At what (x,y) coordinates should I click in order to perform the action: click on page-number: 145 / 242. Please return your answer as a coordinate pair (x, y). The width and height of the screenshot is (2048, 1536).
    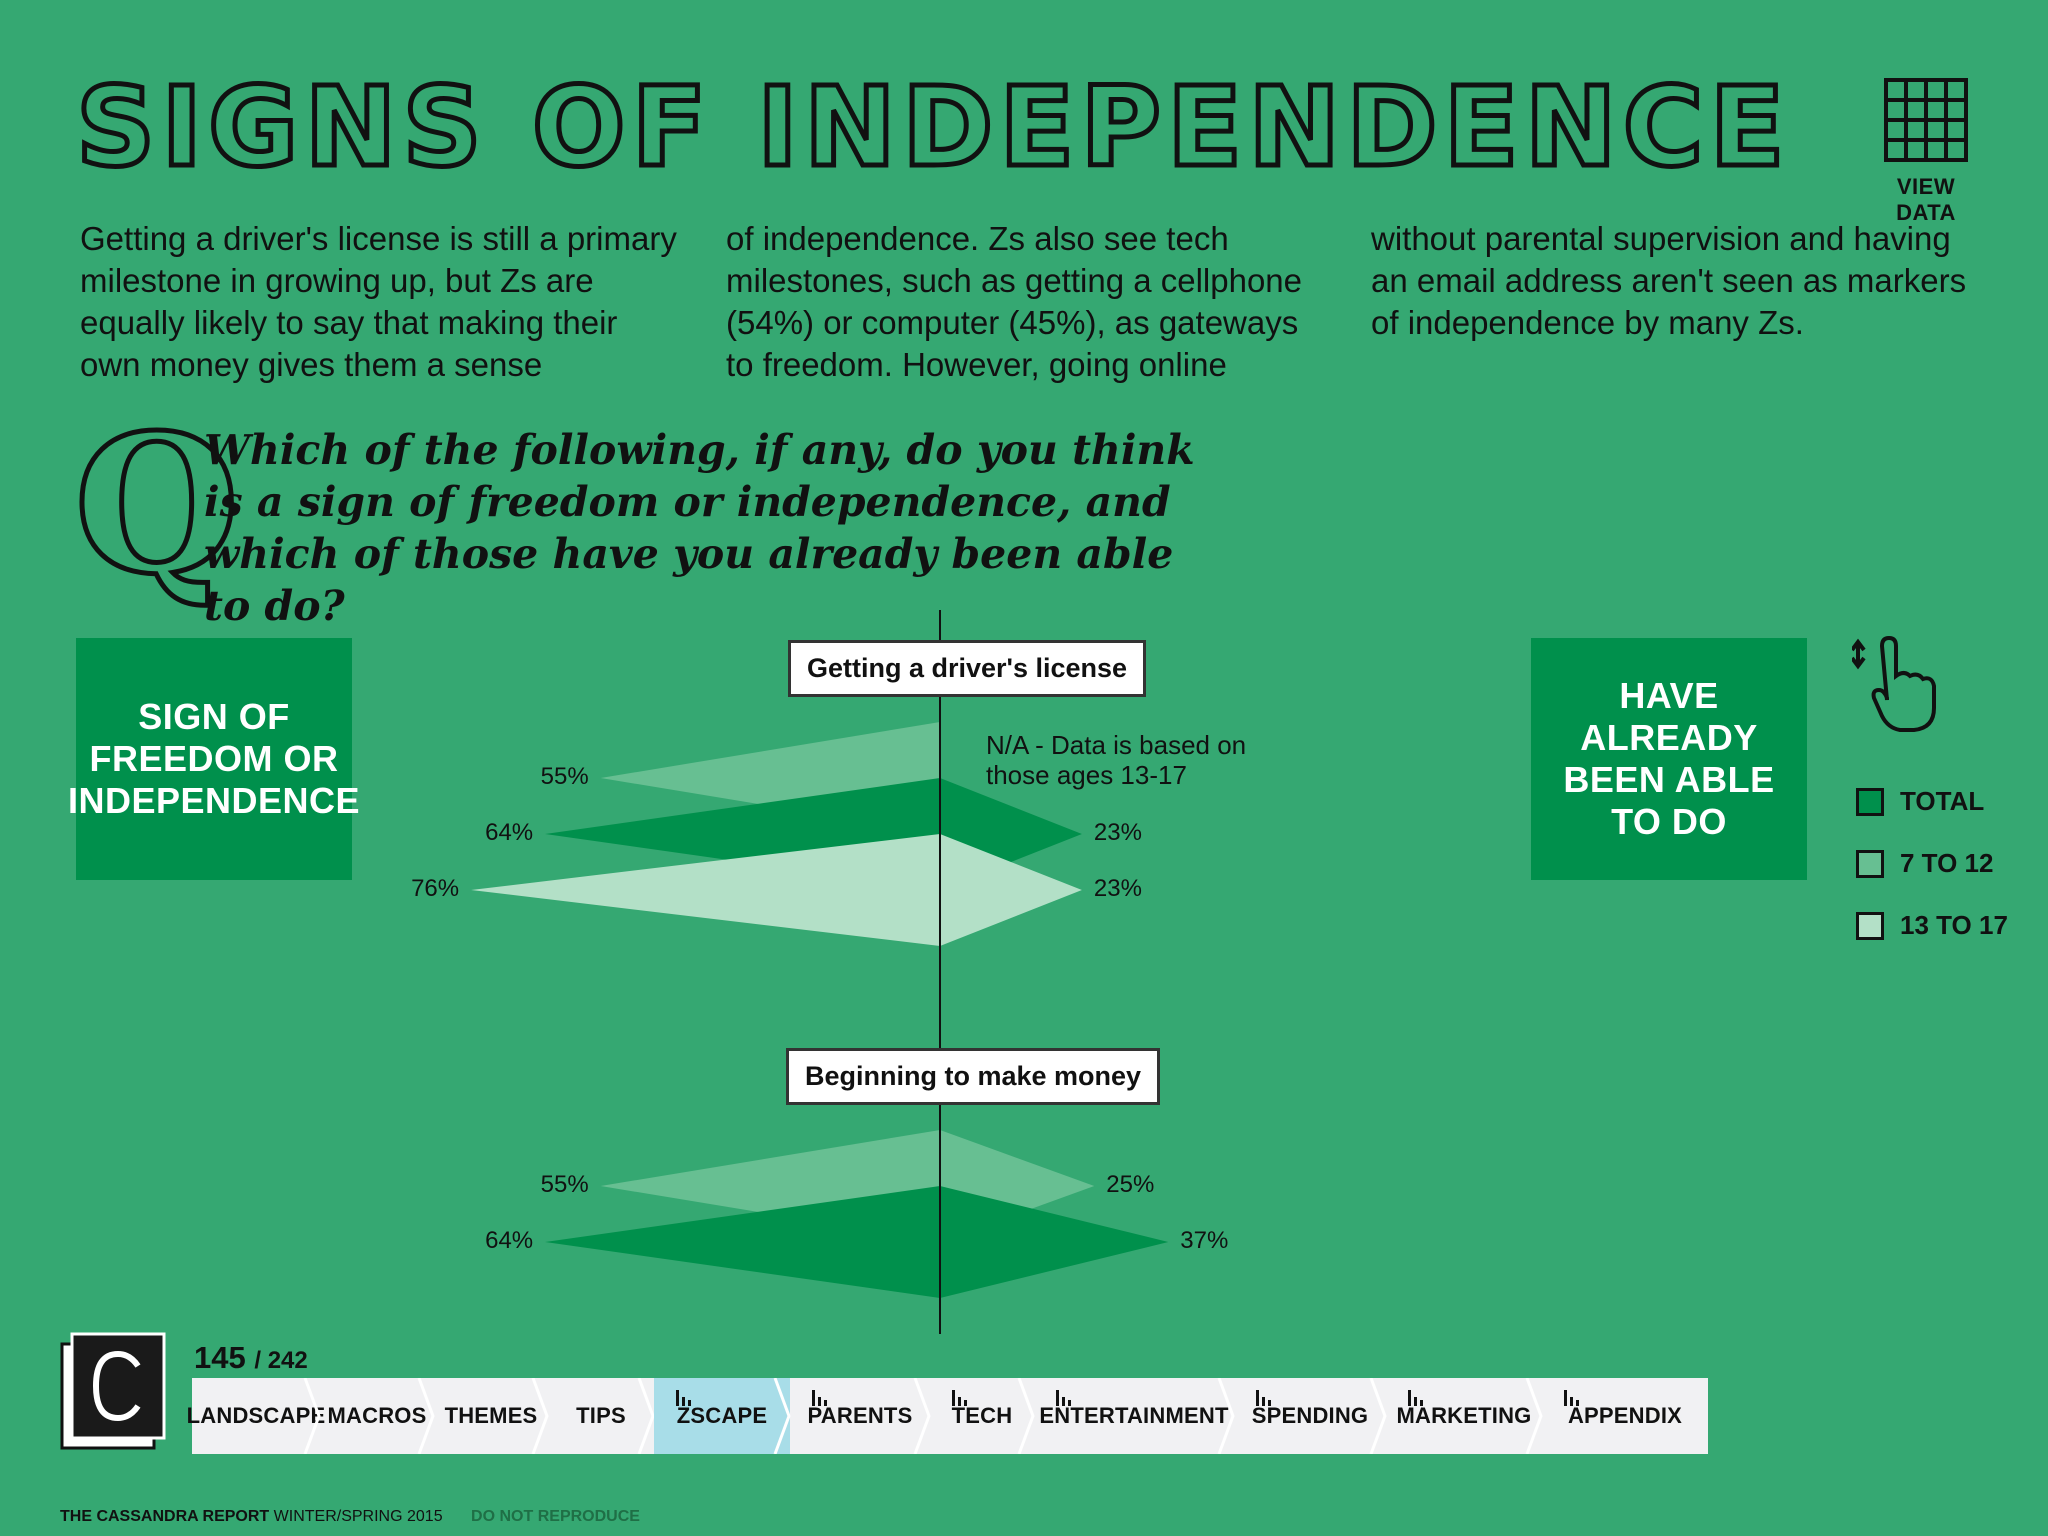
    Looking at the image, I should click on (251, 1358).